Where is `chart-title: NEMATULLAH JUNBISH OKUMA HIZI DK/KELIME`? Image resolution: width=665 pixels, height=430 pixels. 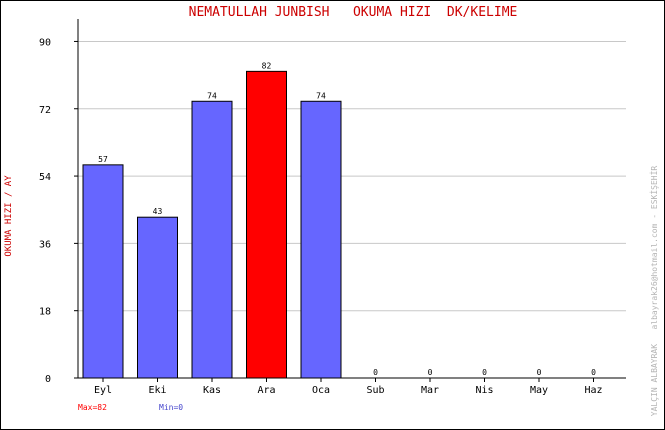
chart-title: NEMATULLAH JUNBISH OKUMA HIZI DK/KELIME is located at coordinates (353, 12).